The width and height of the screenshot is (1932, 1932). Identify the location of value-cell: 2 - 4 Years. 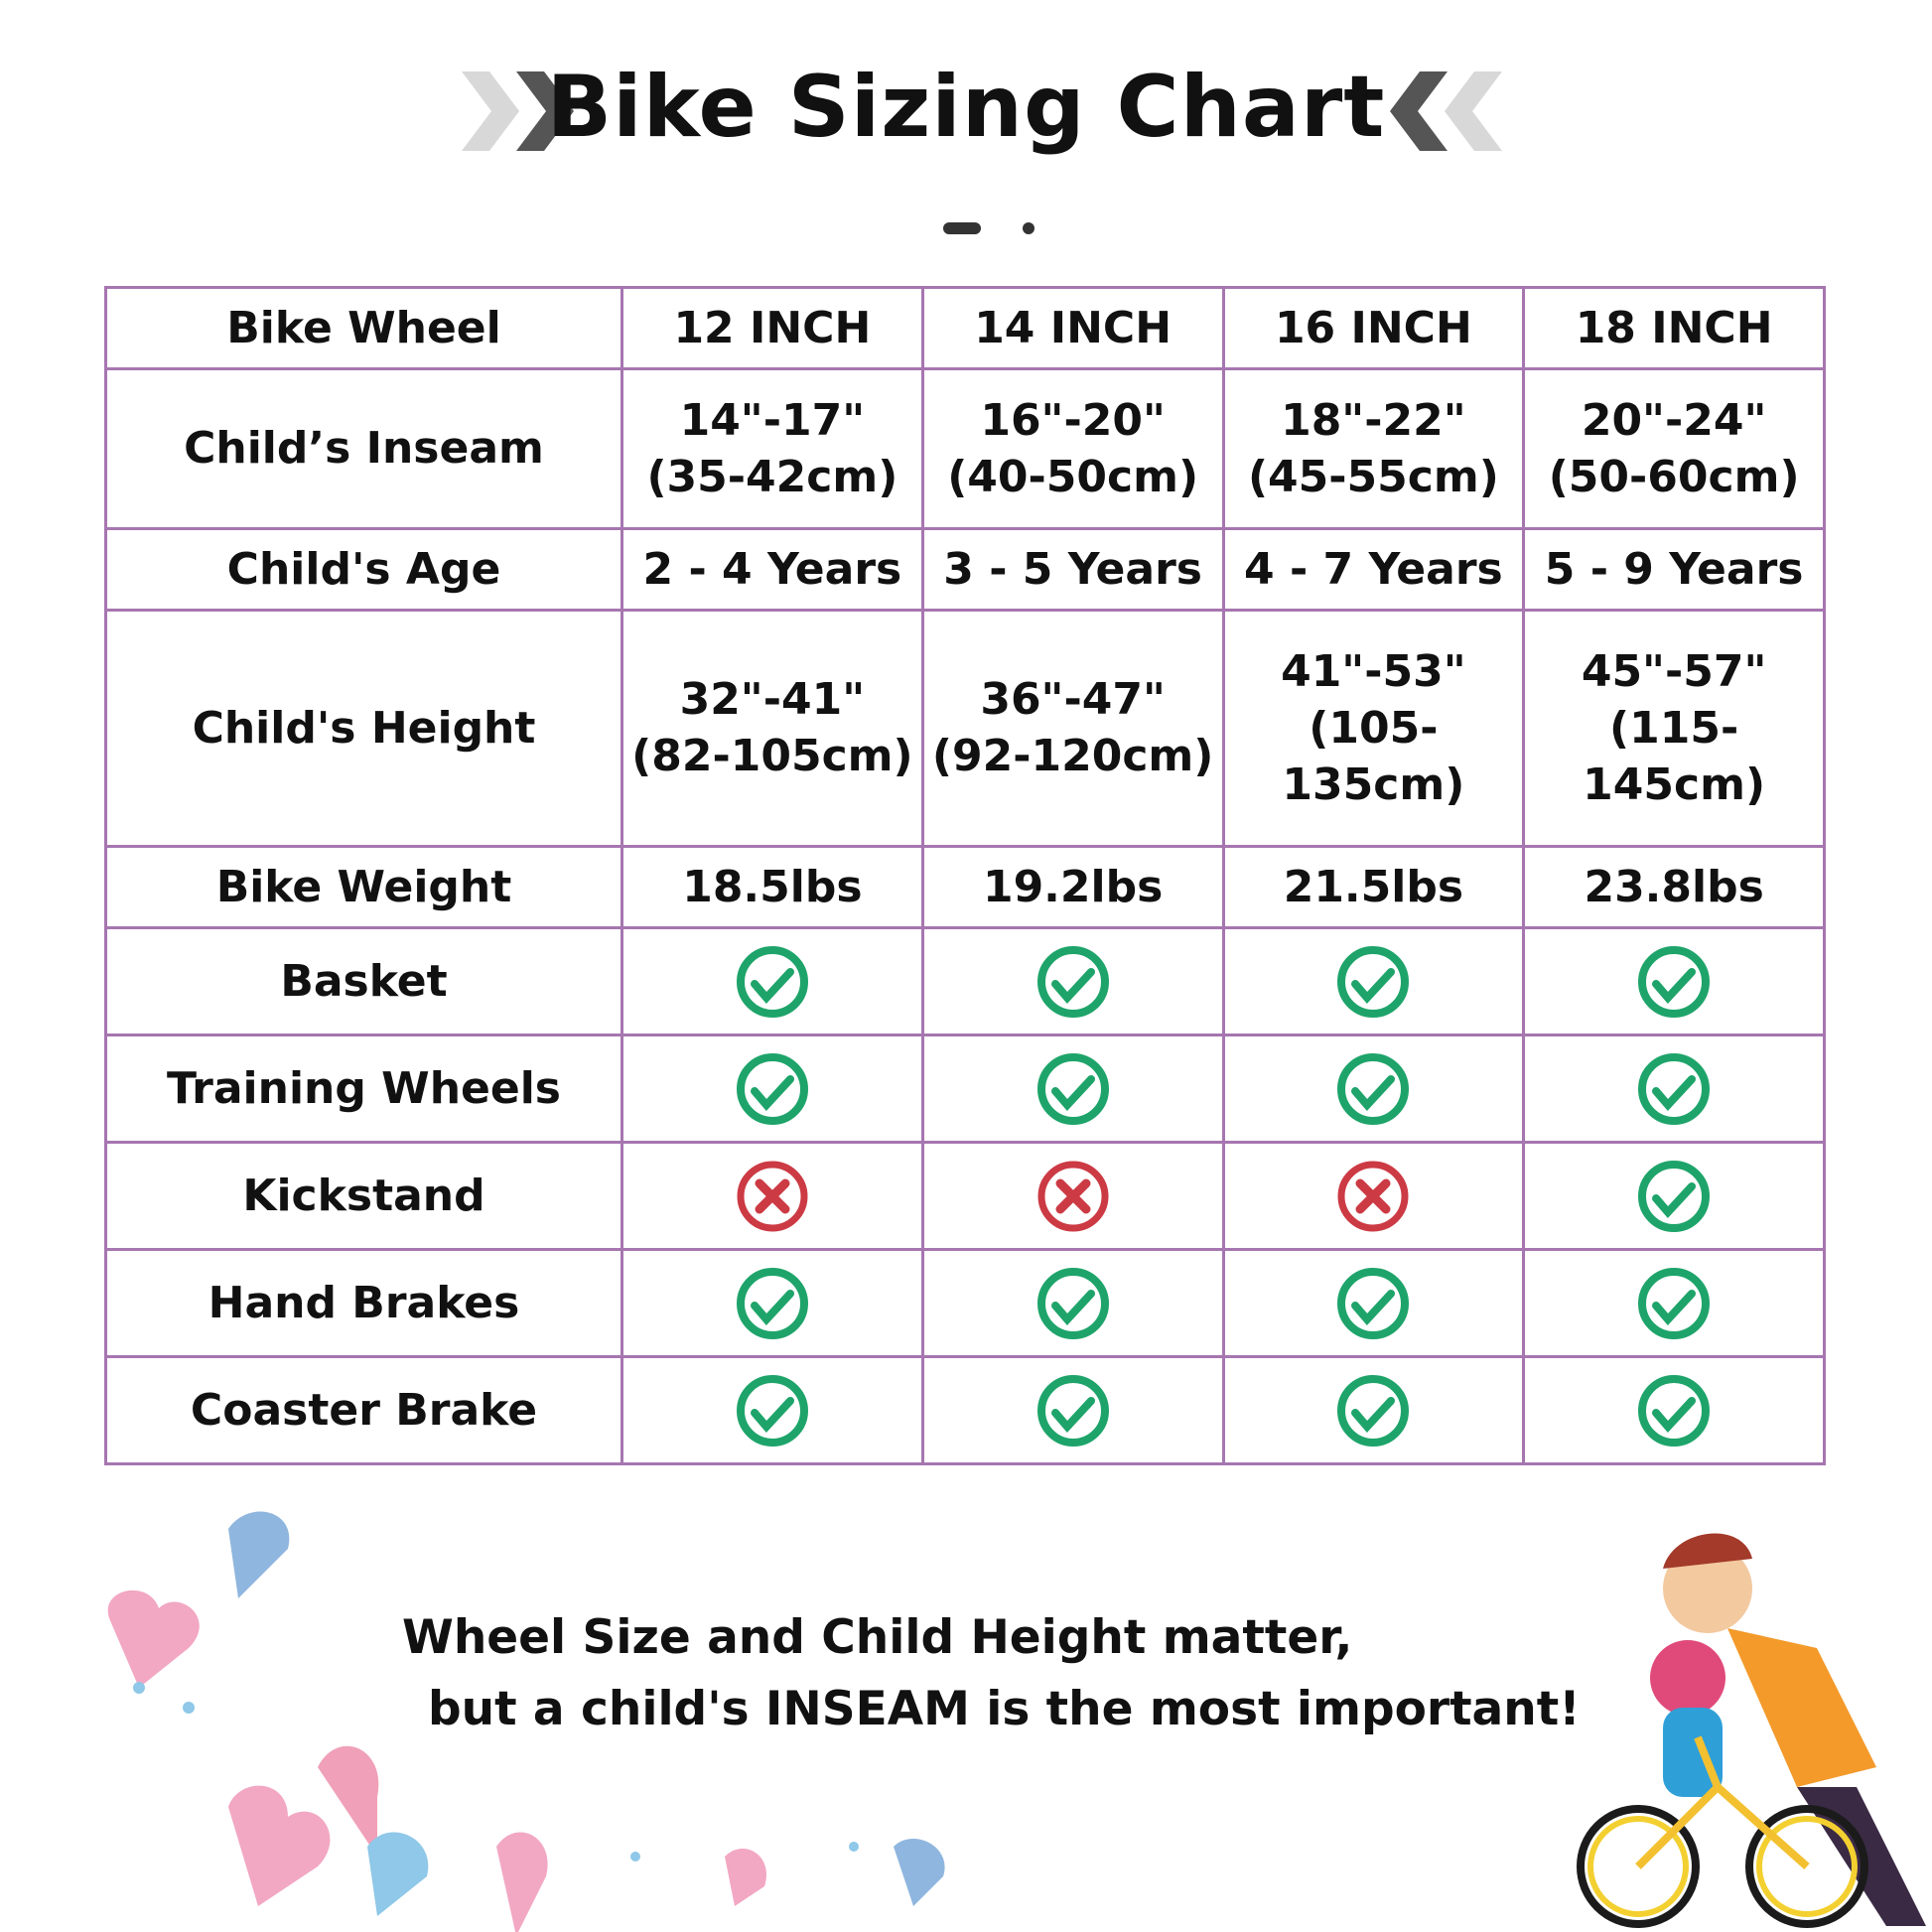
(772, 569).